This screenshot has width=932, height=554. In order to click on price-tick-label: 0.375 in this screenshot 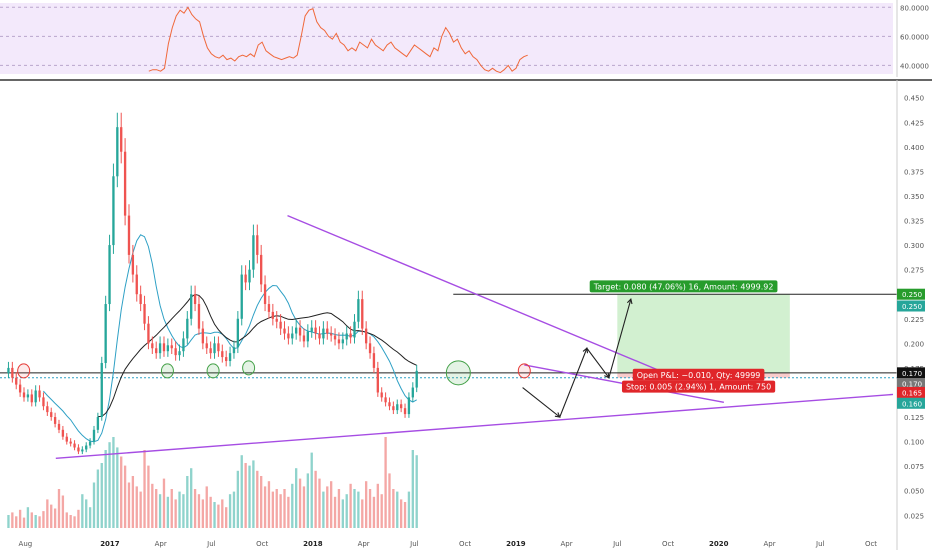, I will do `click(914, 172)`.